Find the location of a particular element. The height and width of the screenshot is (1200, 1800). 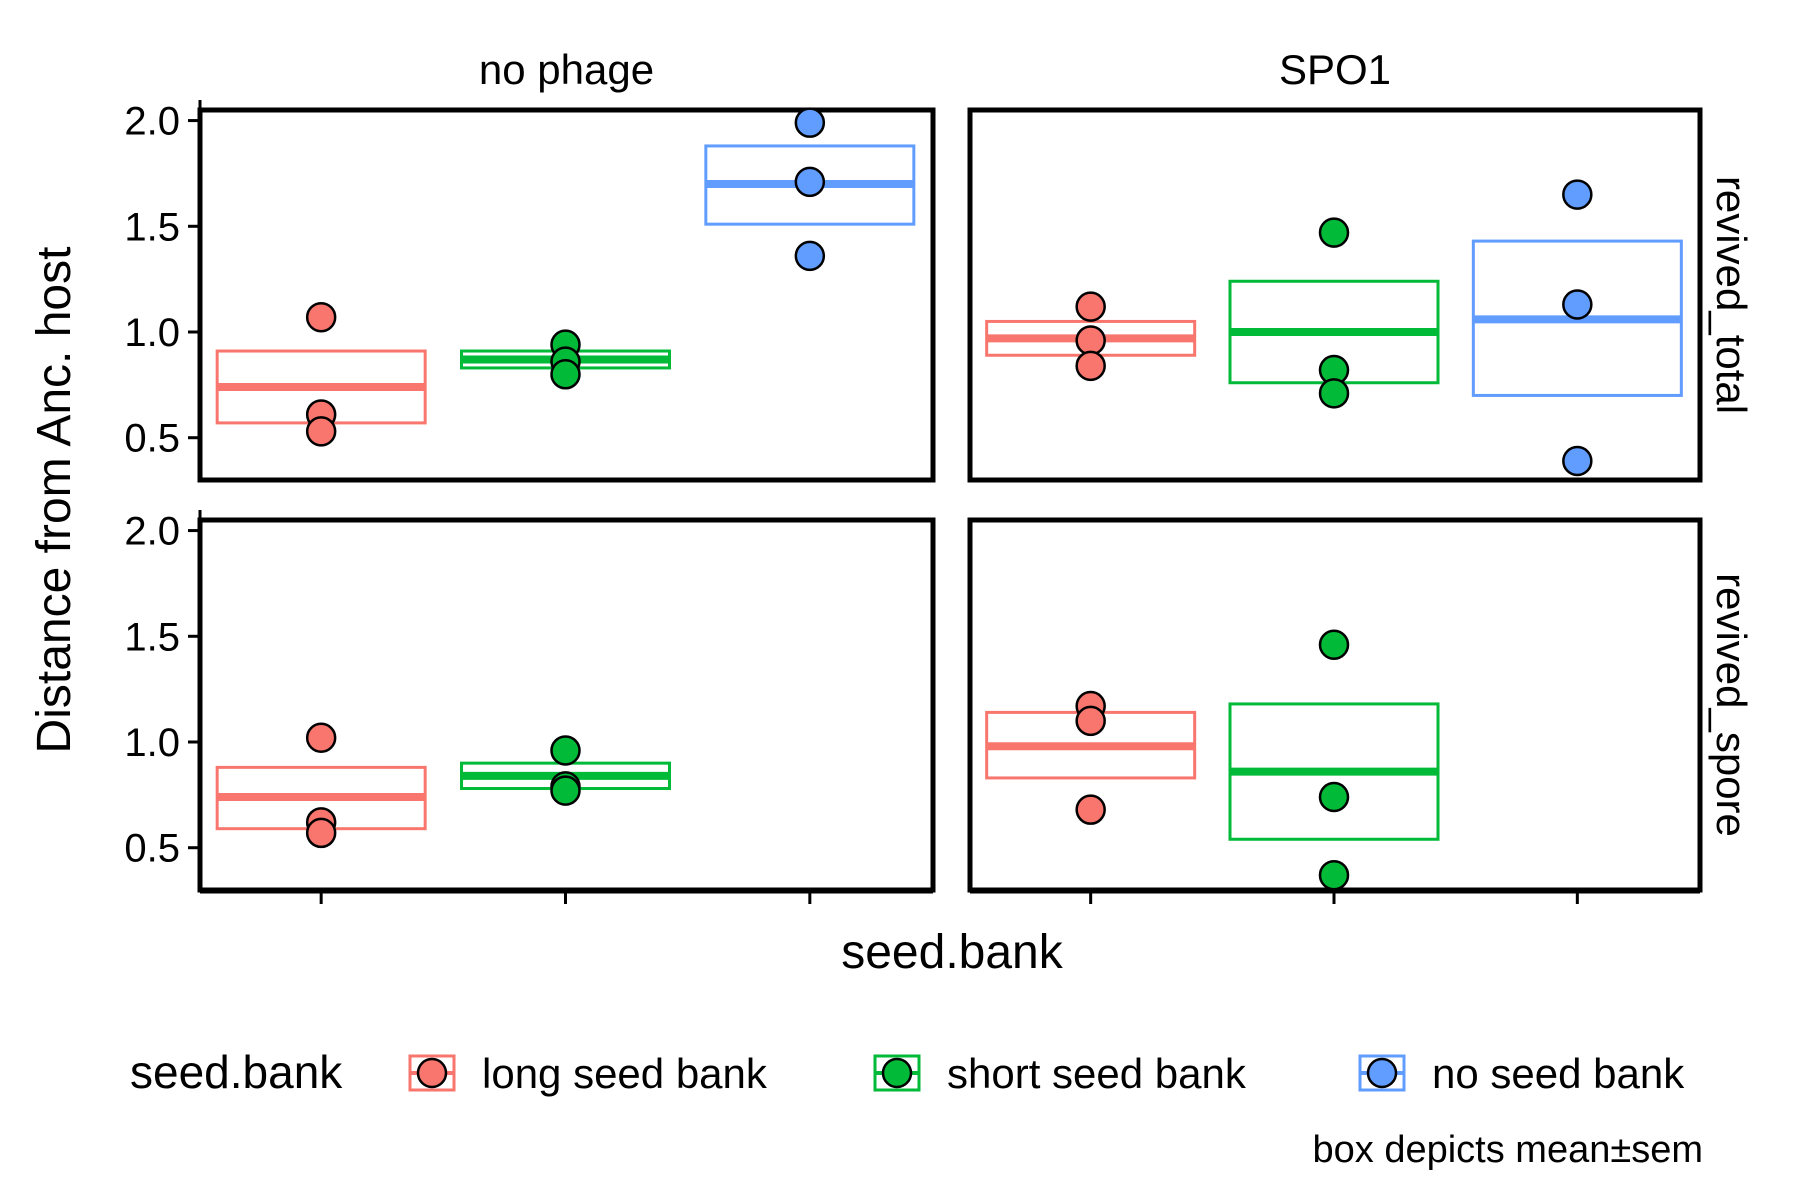

legend-entry: short seed bank is located at coordinates (1060, 1073).